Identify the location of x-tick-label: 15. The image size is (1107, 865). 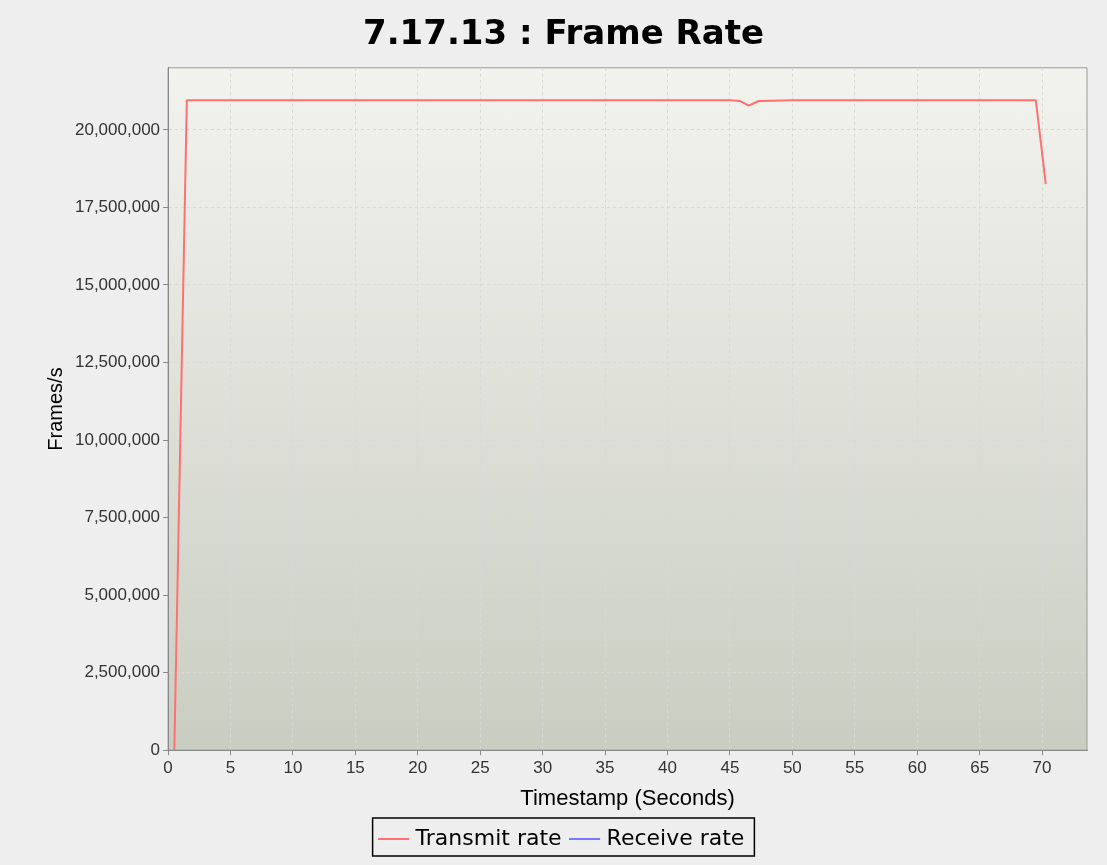
(355, 768).